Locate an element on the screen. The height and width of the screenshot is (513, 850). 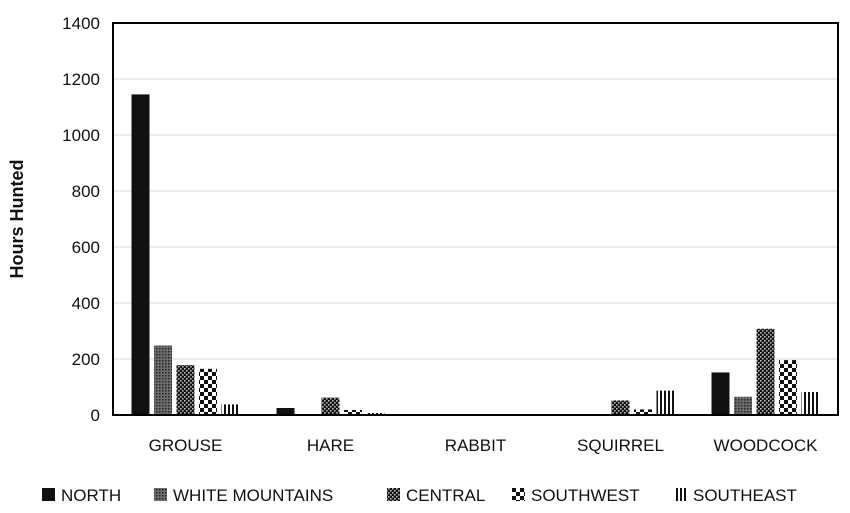
y-tick-label: 0 is located at coordinates (95, 415).